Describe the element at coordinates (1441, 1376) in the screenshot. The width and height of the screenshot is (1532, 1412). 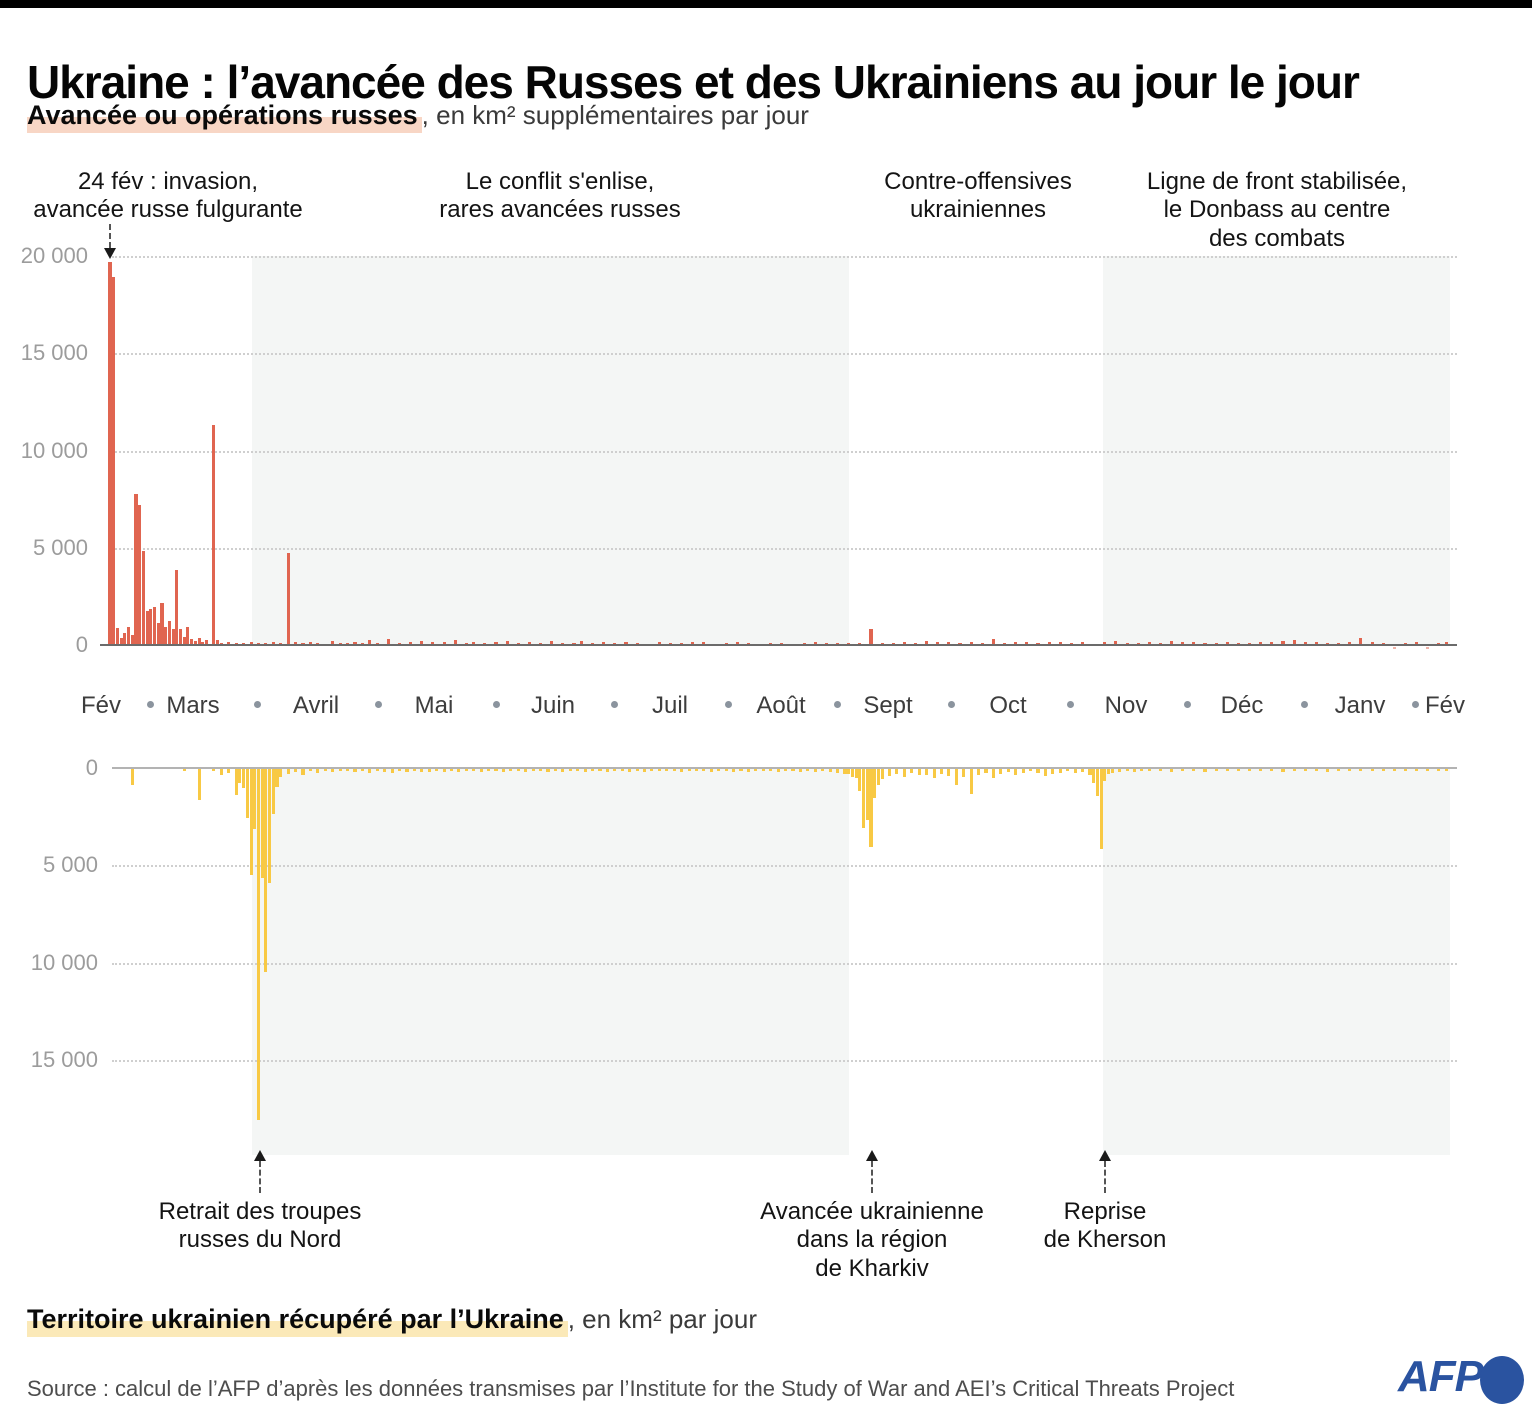
I see `afp-logo-text: AFP` at that location.